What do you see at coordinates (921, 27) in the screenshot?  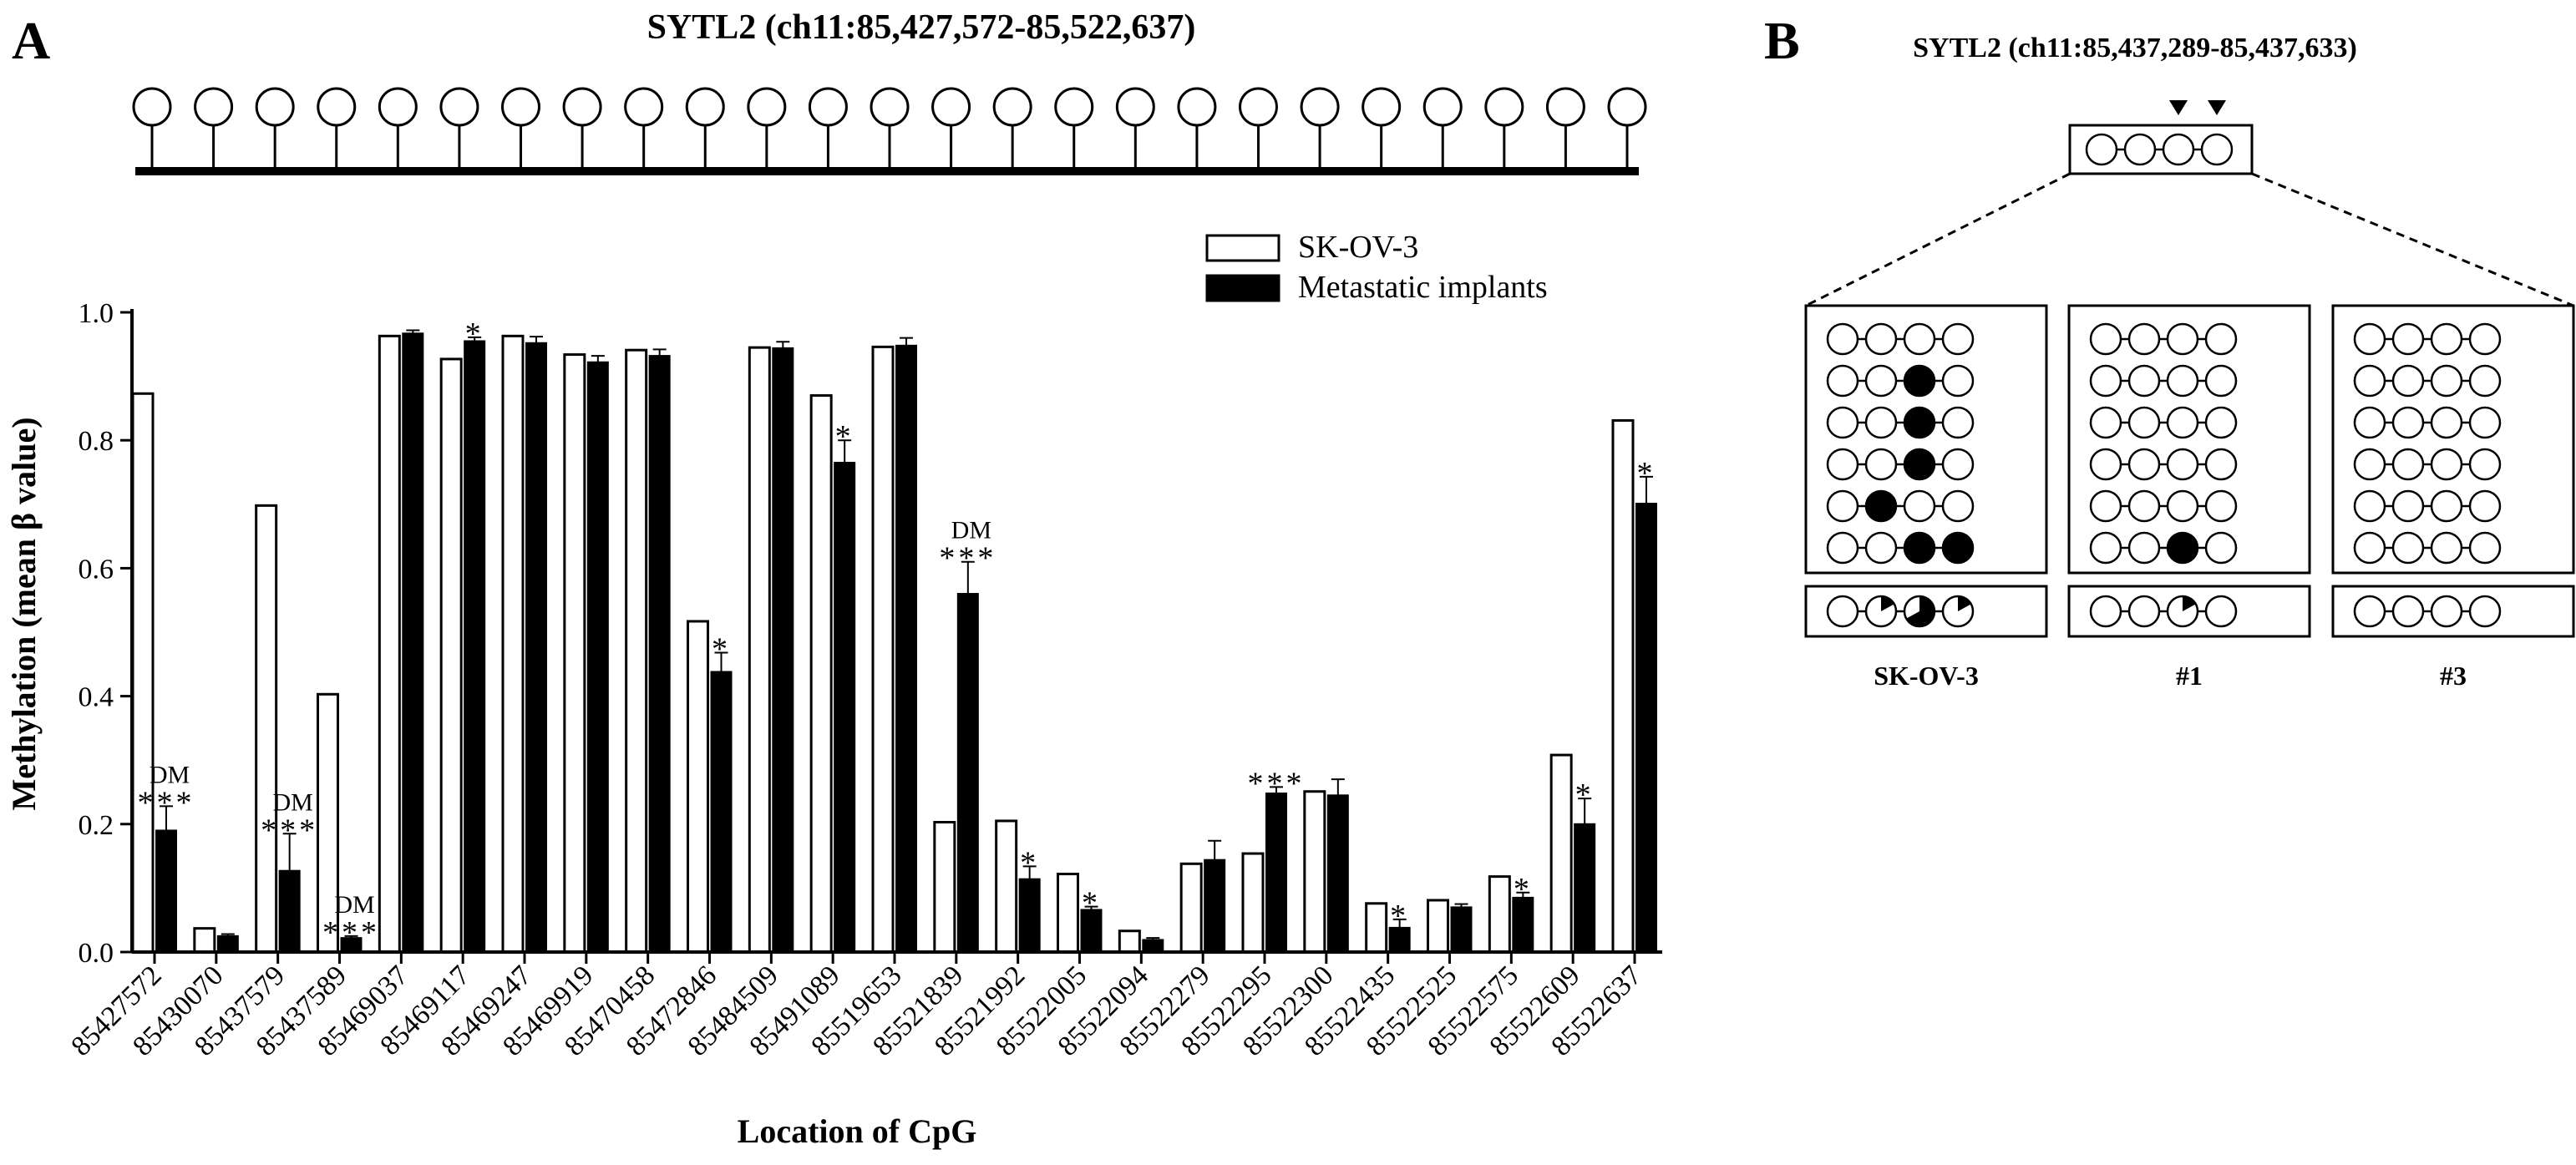 I see `panel-a-title: SYTL2 (ch11:85,427,572-85,522,637)` at bounding box center [921, 27].